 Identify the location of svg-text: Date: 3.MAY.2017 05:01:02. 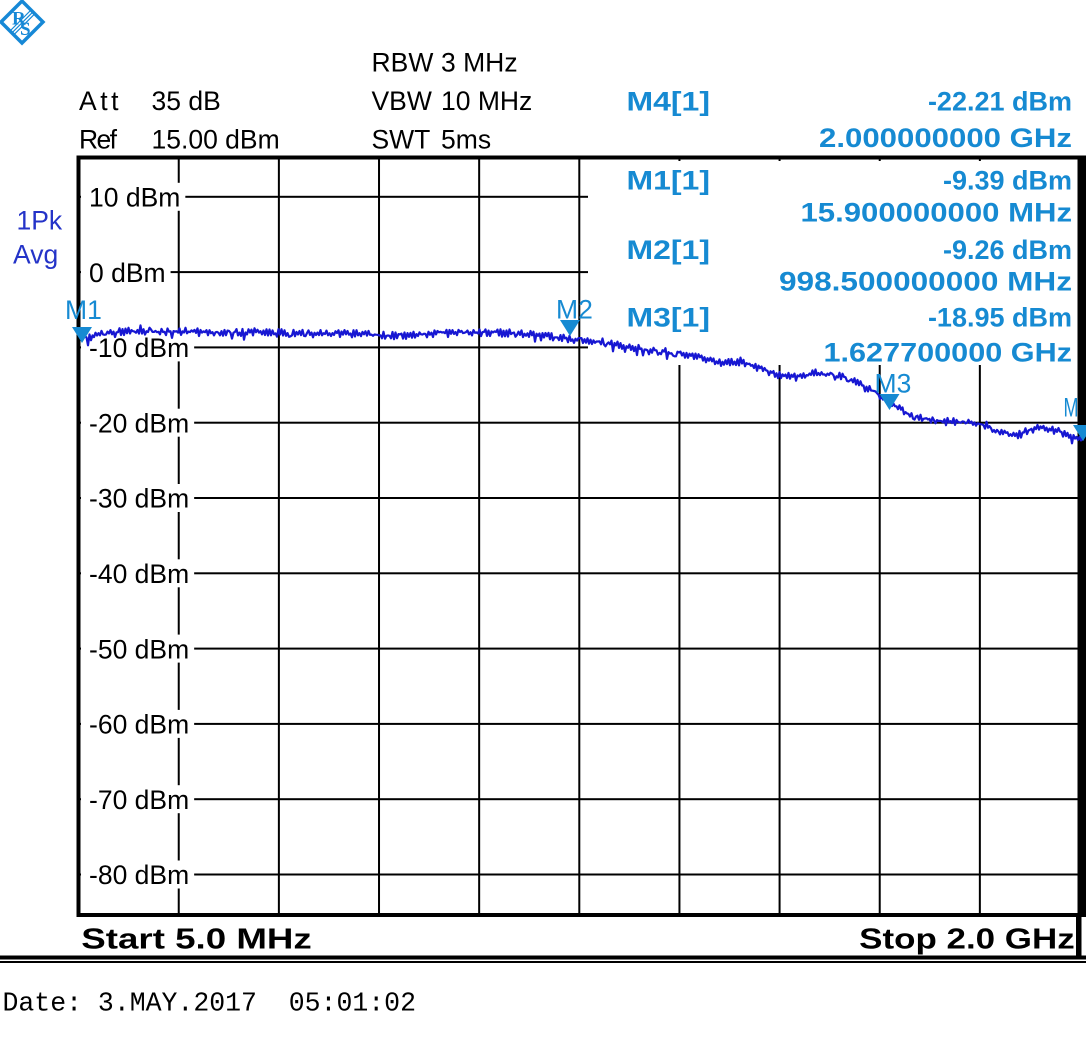
(209, 1004).